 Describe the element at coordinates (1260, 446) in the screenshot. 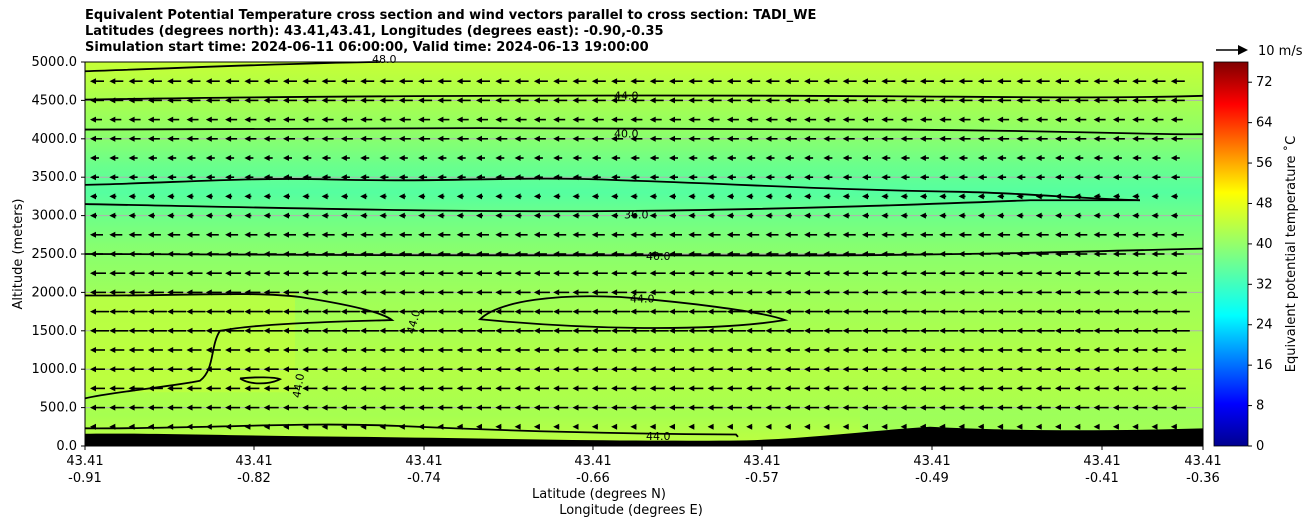

I see `colorbar-tick-label: 0` at that location.